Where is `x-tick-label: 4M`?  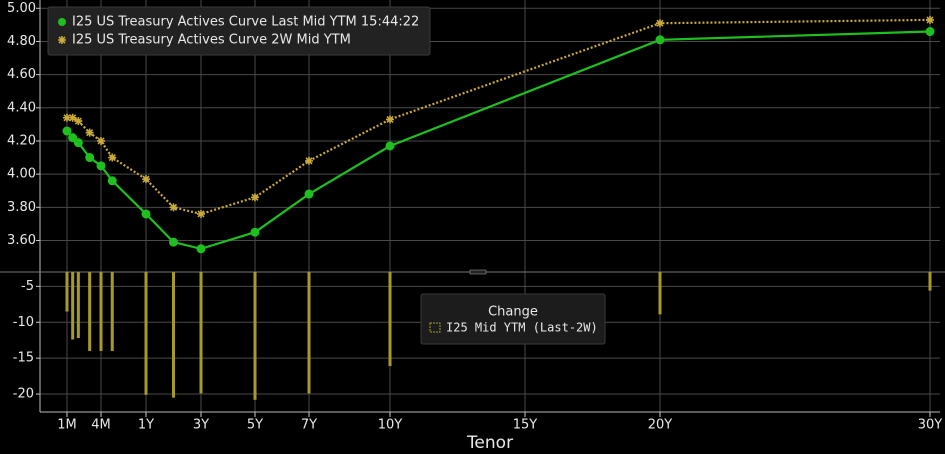 x-tick-label: 4M is located at coordinates (101, 425).